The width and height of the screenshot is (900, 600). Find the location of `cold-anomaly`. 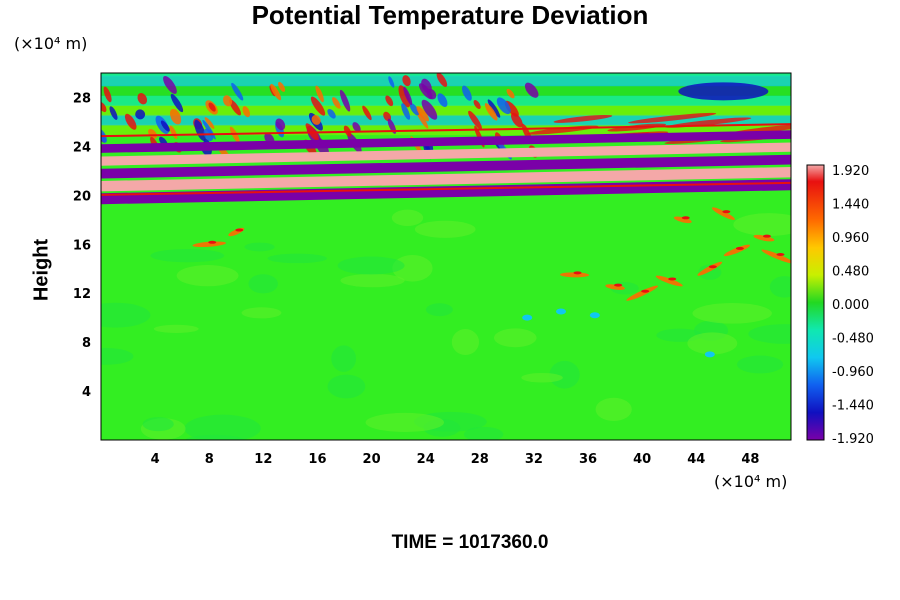

cold-anomaly is located at coordinates (723, 91).